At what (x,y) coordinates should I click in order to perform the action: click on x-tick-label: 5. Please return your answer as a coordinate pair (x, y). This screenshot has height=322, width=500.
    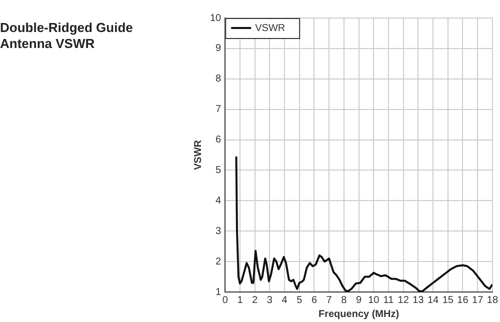
    Looking at the image, I should click on (299, 300).